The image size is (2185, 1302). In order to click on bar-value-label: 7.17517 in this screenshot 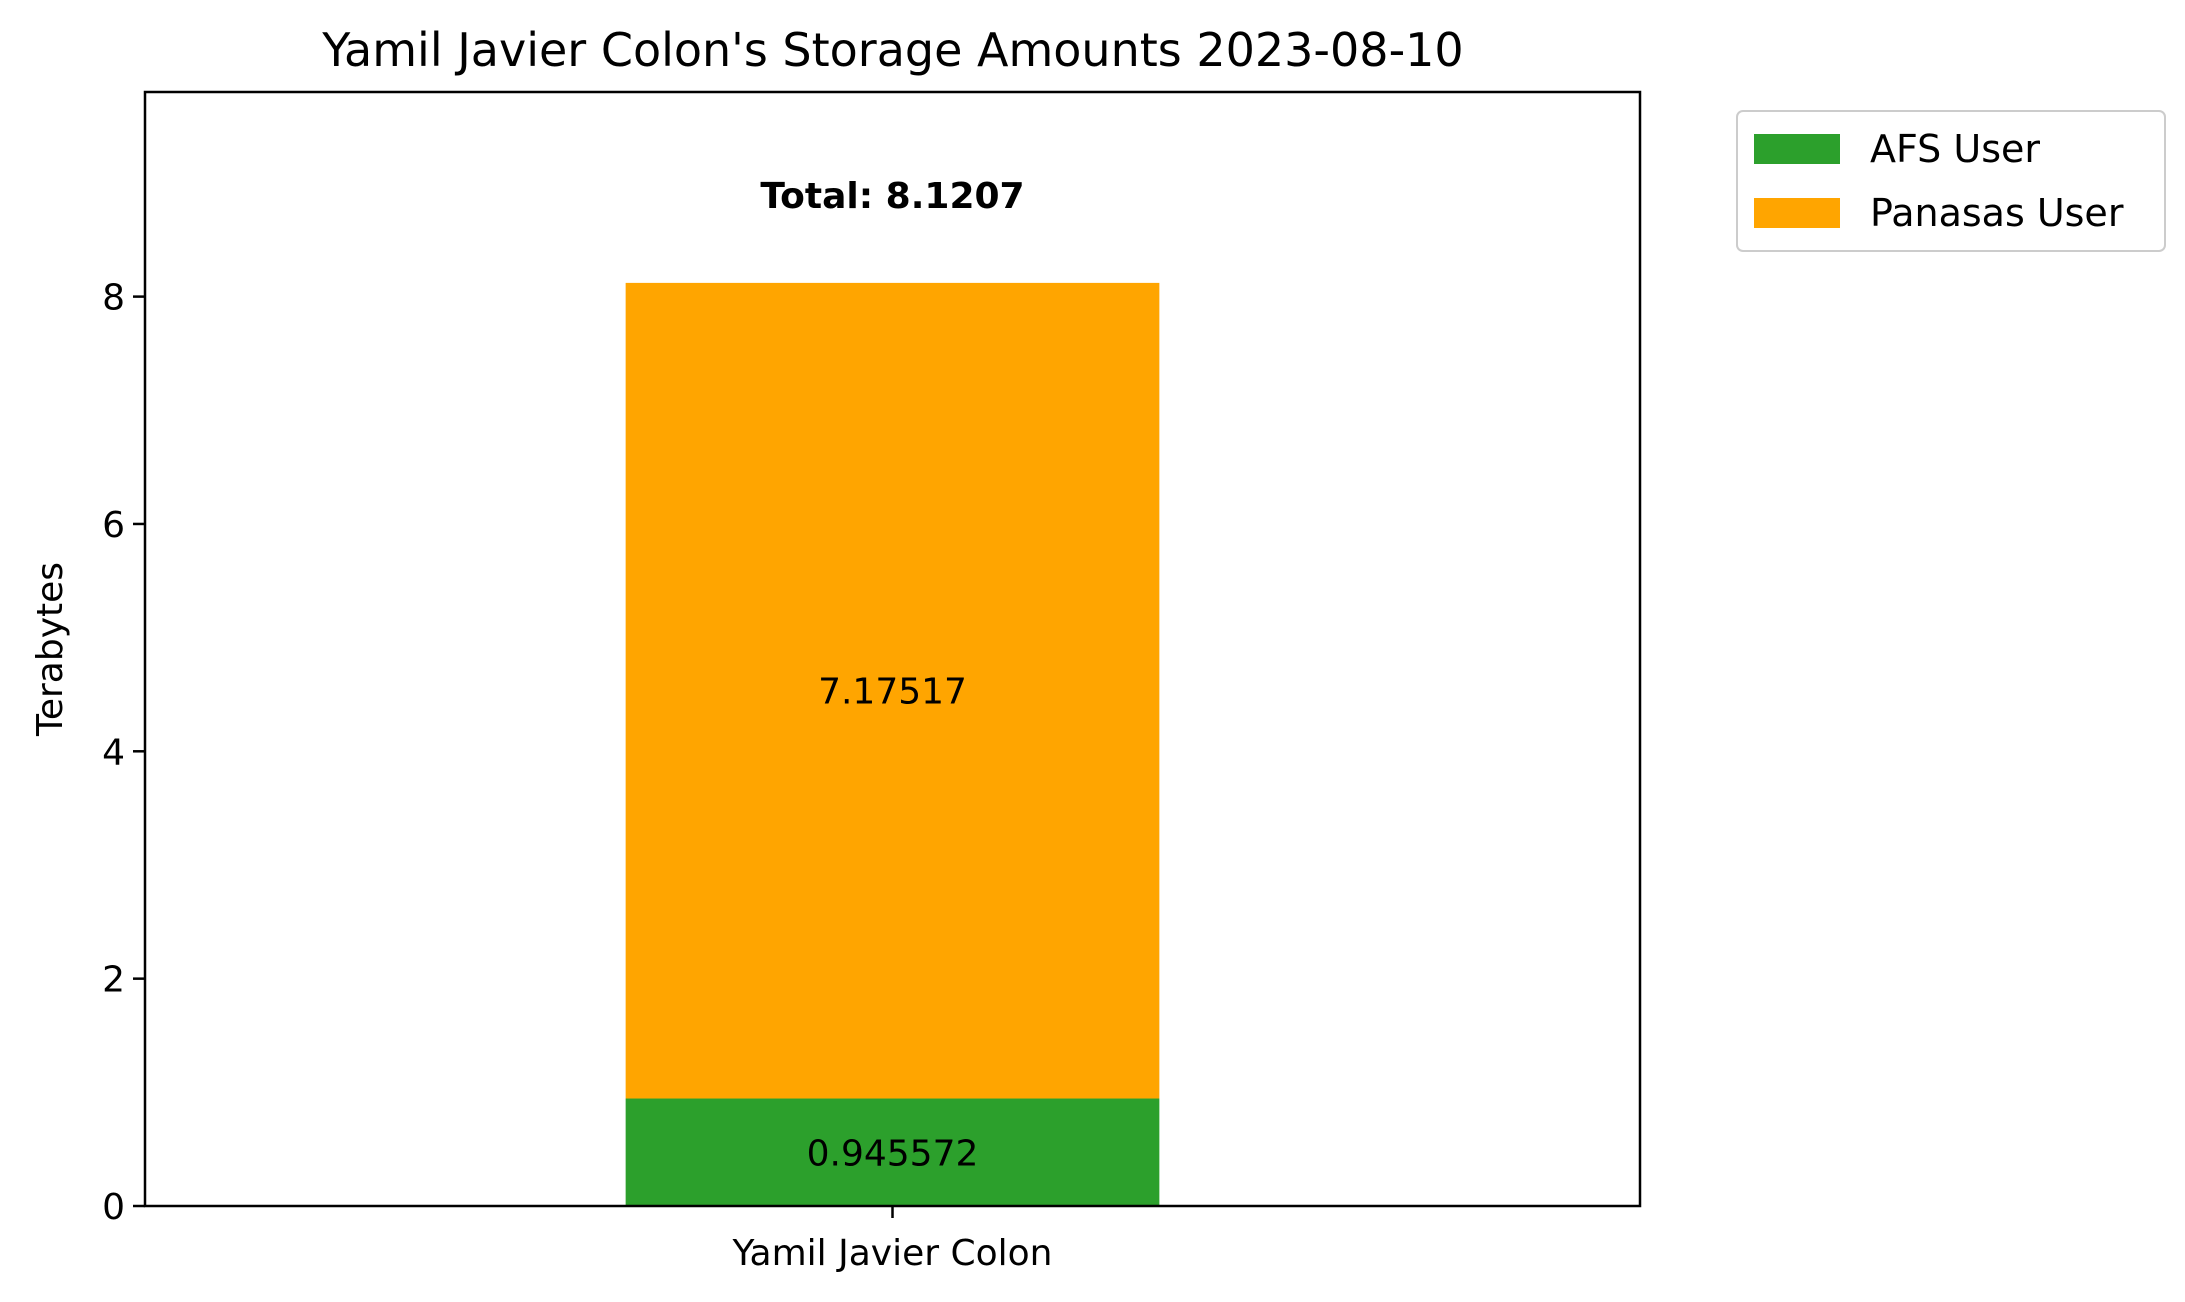, I will do `click(892, 692)`.